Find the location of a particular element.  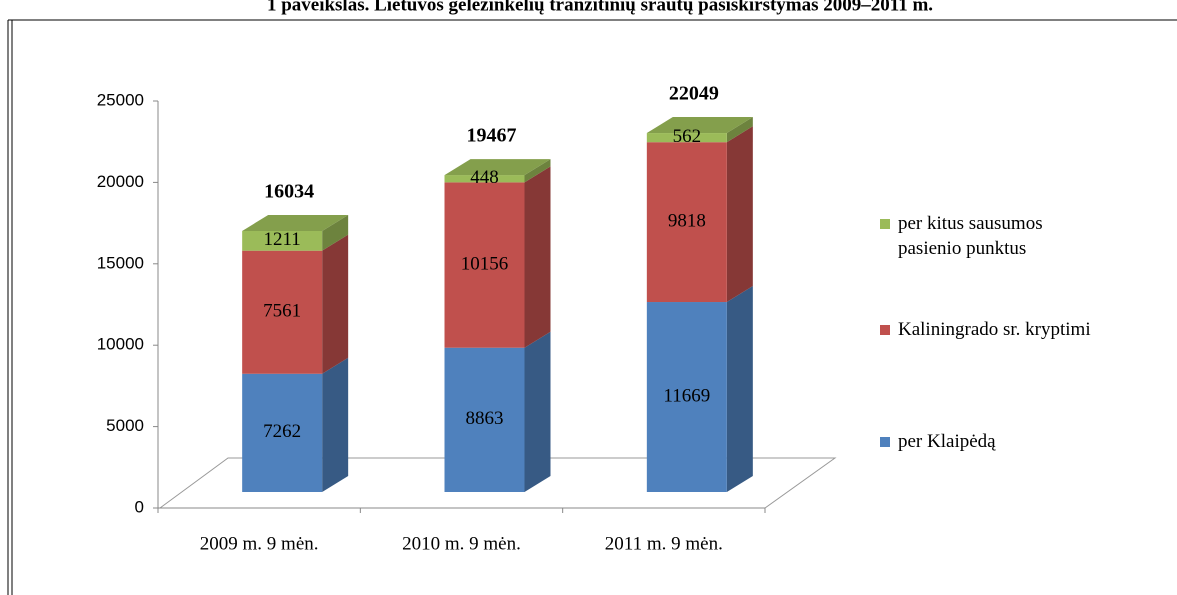

data-label: 562 is located at coordinates (687, 136).